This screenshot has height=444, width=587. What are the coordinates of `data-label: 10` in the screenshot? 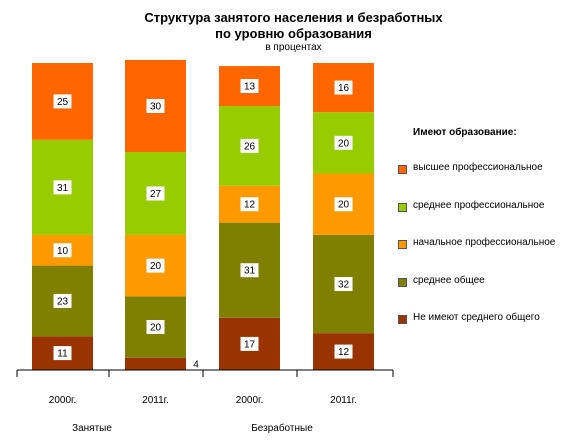 It's located at (63, 251).